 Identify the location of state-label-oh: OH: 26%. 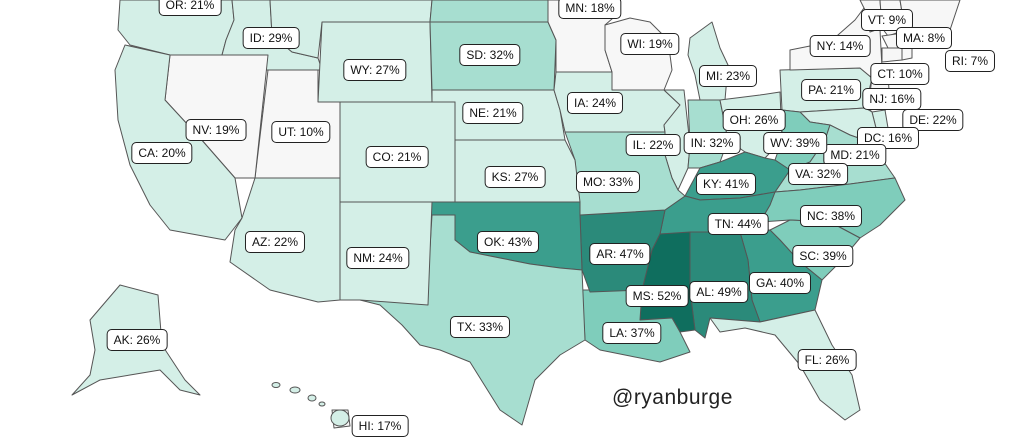
(754, 120).